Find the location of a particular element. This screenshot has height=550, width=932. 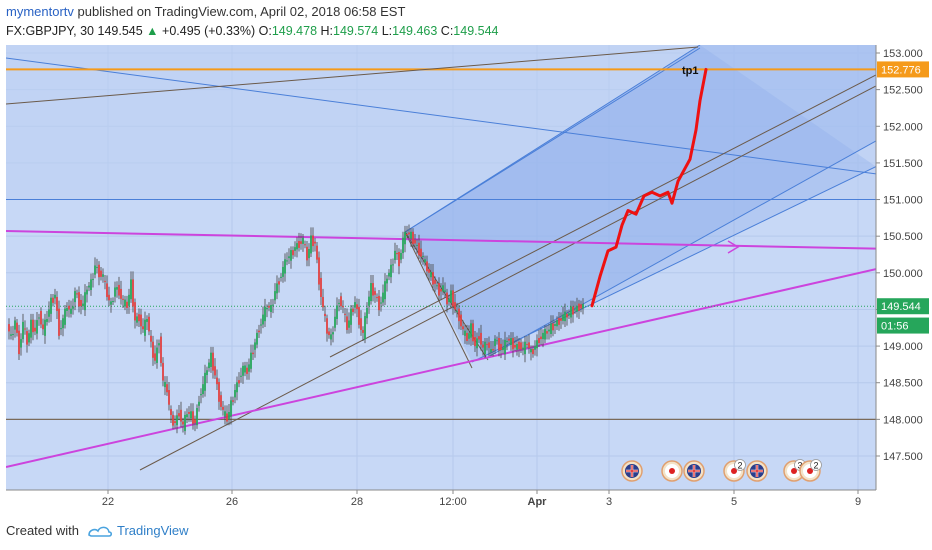

arrow-head-icon is located at coordinates (733, 247).